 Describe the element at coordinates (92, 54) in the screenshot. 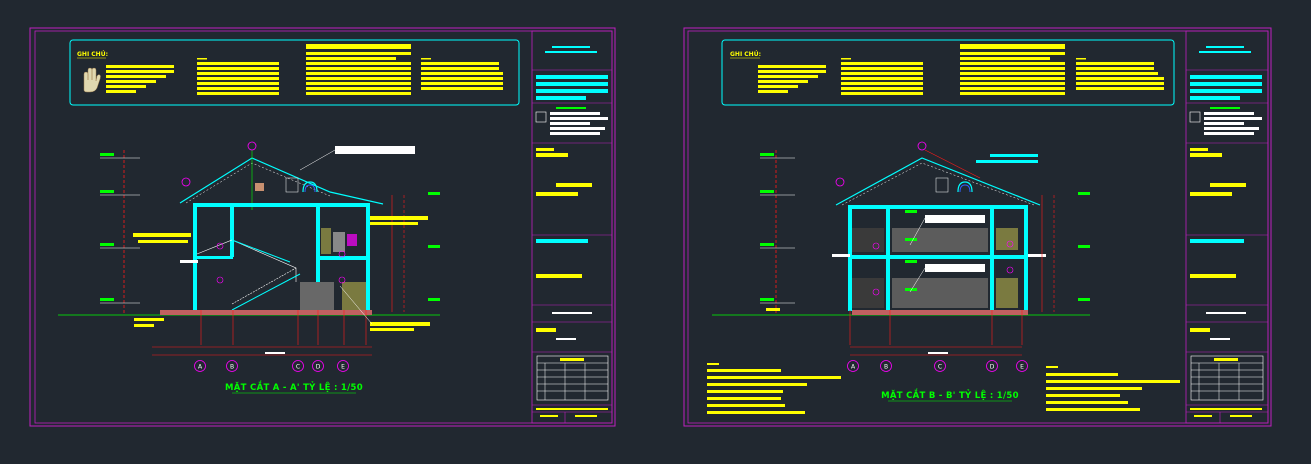

I see `sheet-1-notes-title: GHI CHÚ:` at that location.